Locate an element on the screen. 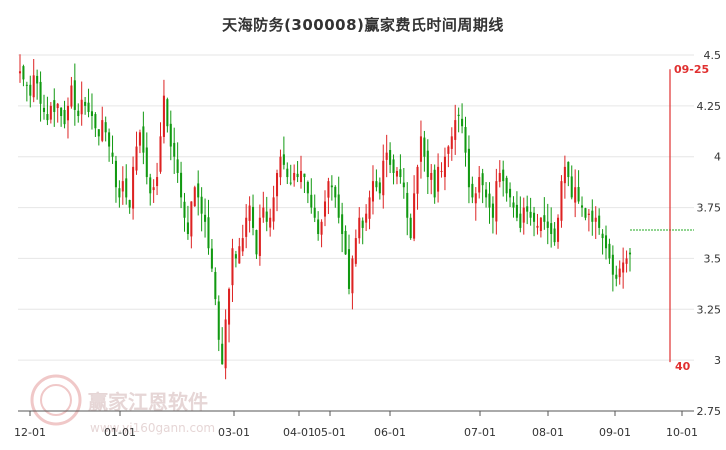 This screenshot has height=450, width=726. watermark-logo-icon is located at coordinates (56, 400).